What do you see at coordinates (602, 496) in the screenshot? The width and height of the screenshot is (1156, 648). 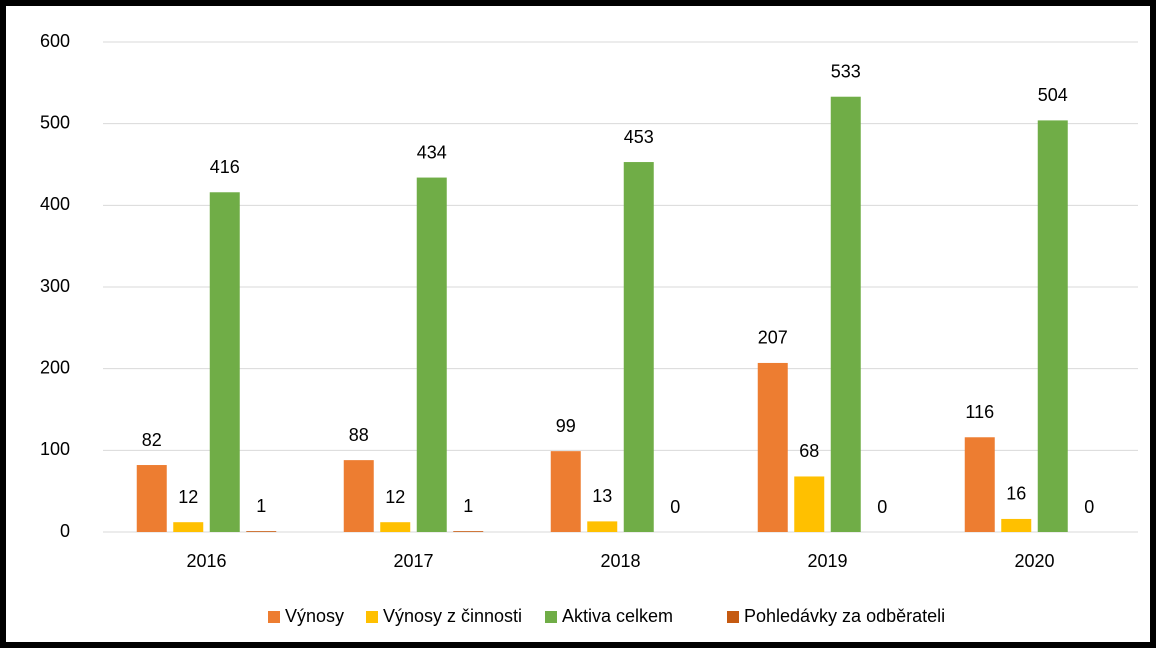 I see `data-label: 13` at bounding box center [602, 496].